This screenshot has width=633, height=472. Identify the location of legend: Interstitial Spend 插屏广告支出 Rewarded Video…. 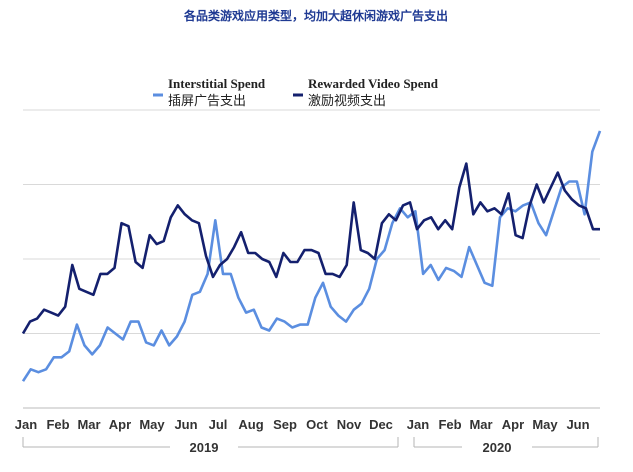
(296, 92).